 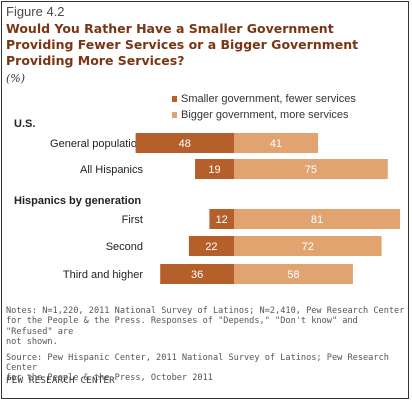 I want to click on data-label-bigger: 41, so click(x=276, y=144).